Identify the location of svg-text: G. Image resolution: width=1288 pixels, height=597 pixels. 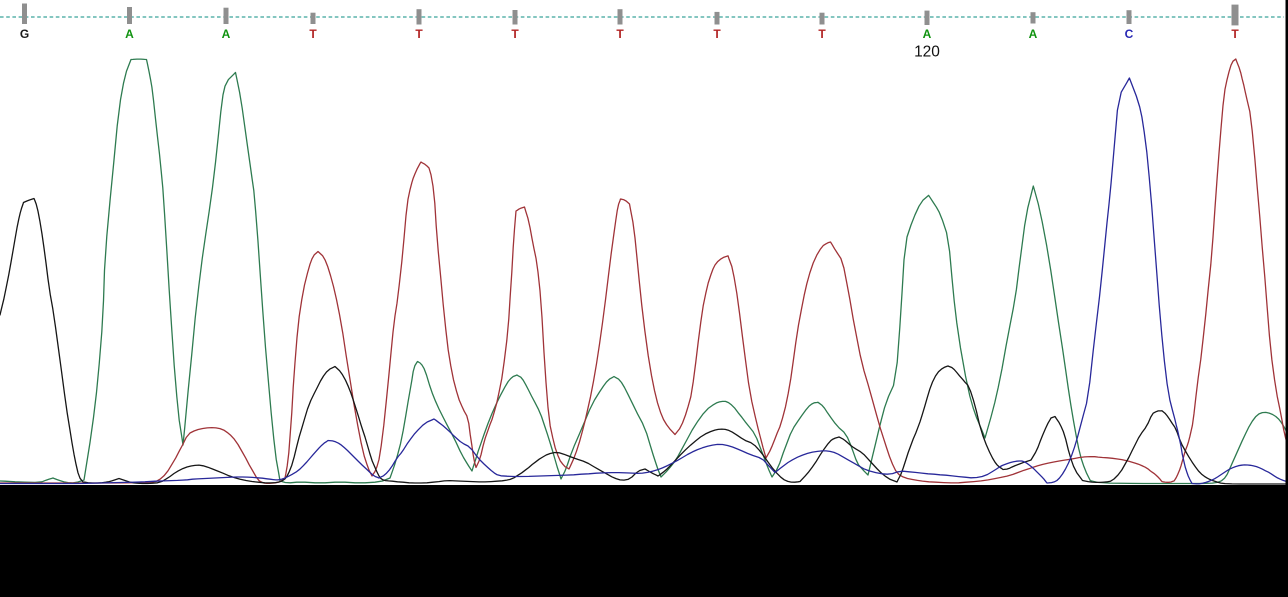
(24, 34).